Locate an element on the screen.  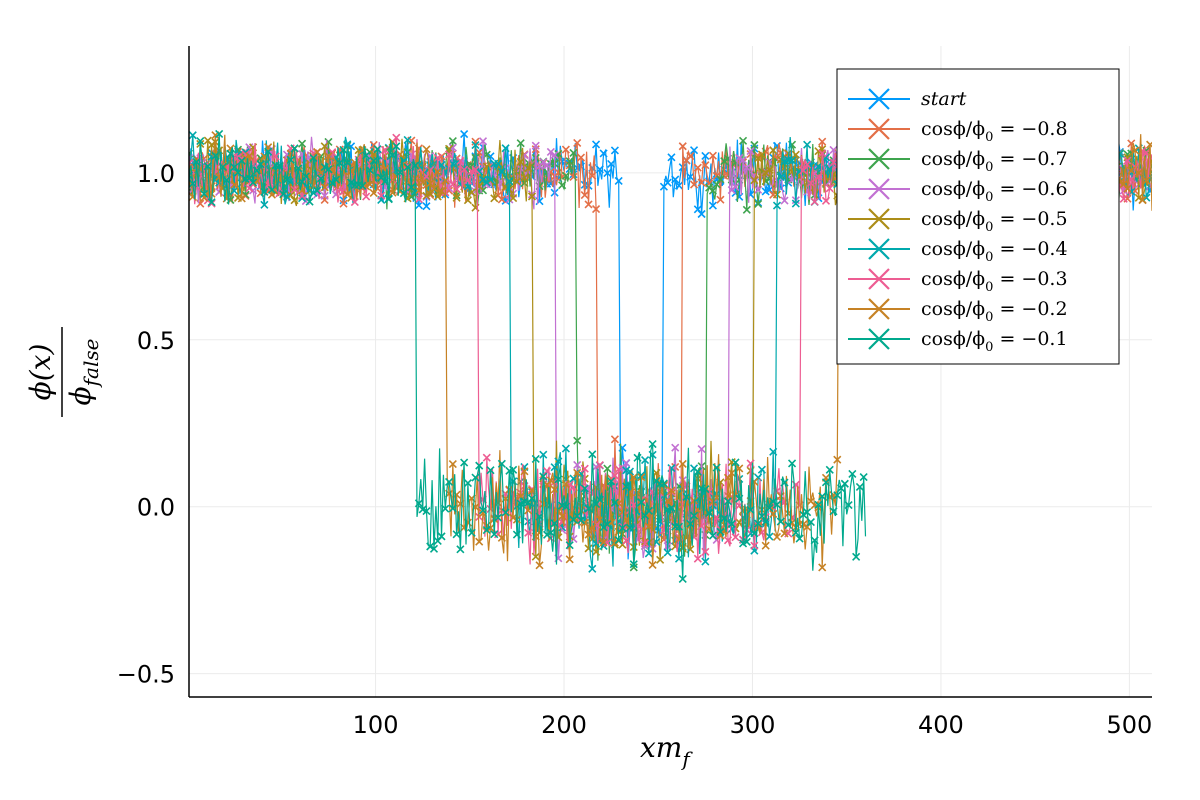
legend-label: cosϕ/ϕ0 = −0.2 is located at coordinates (994, 311).